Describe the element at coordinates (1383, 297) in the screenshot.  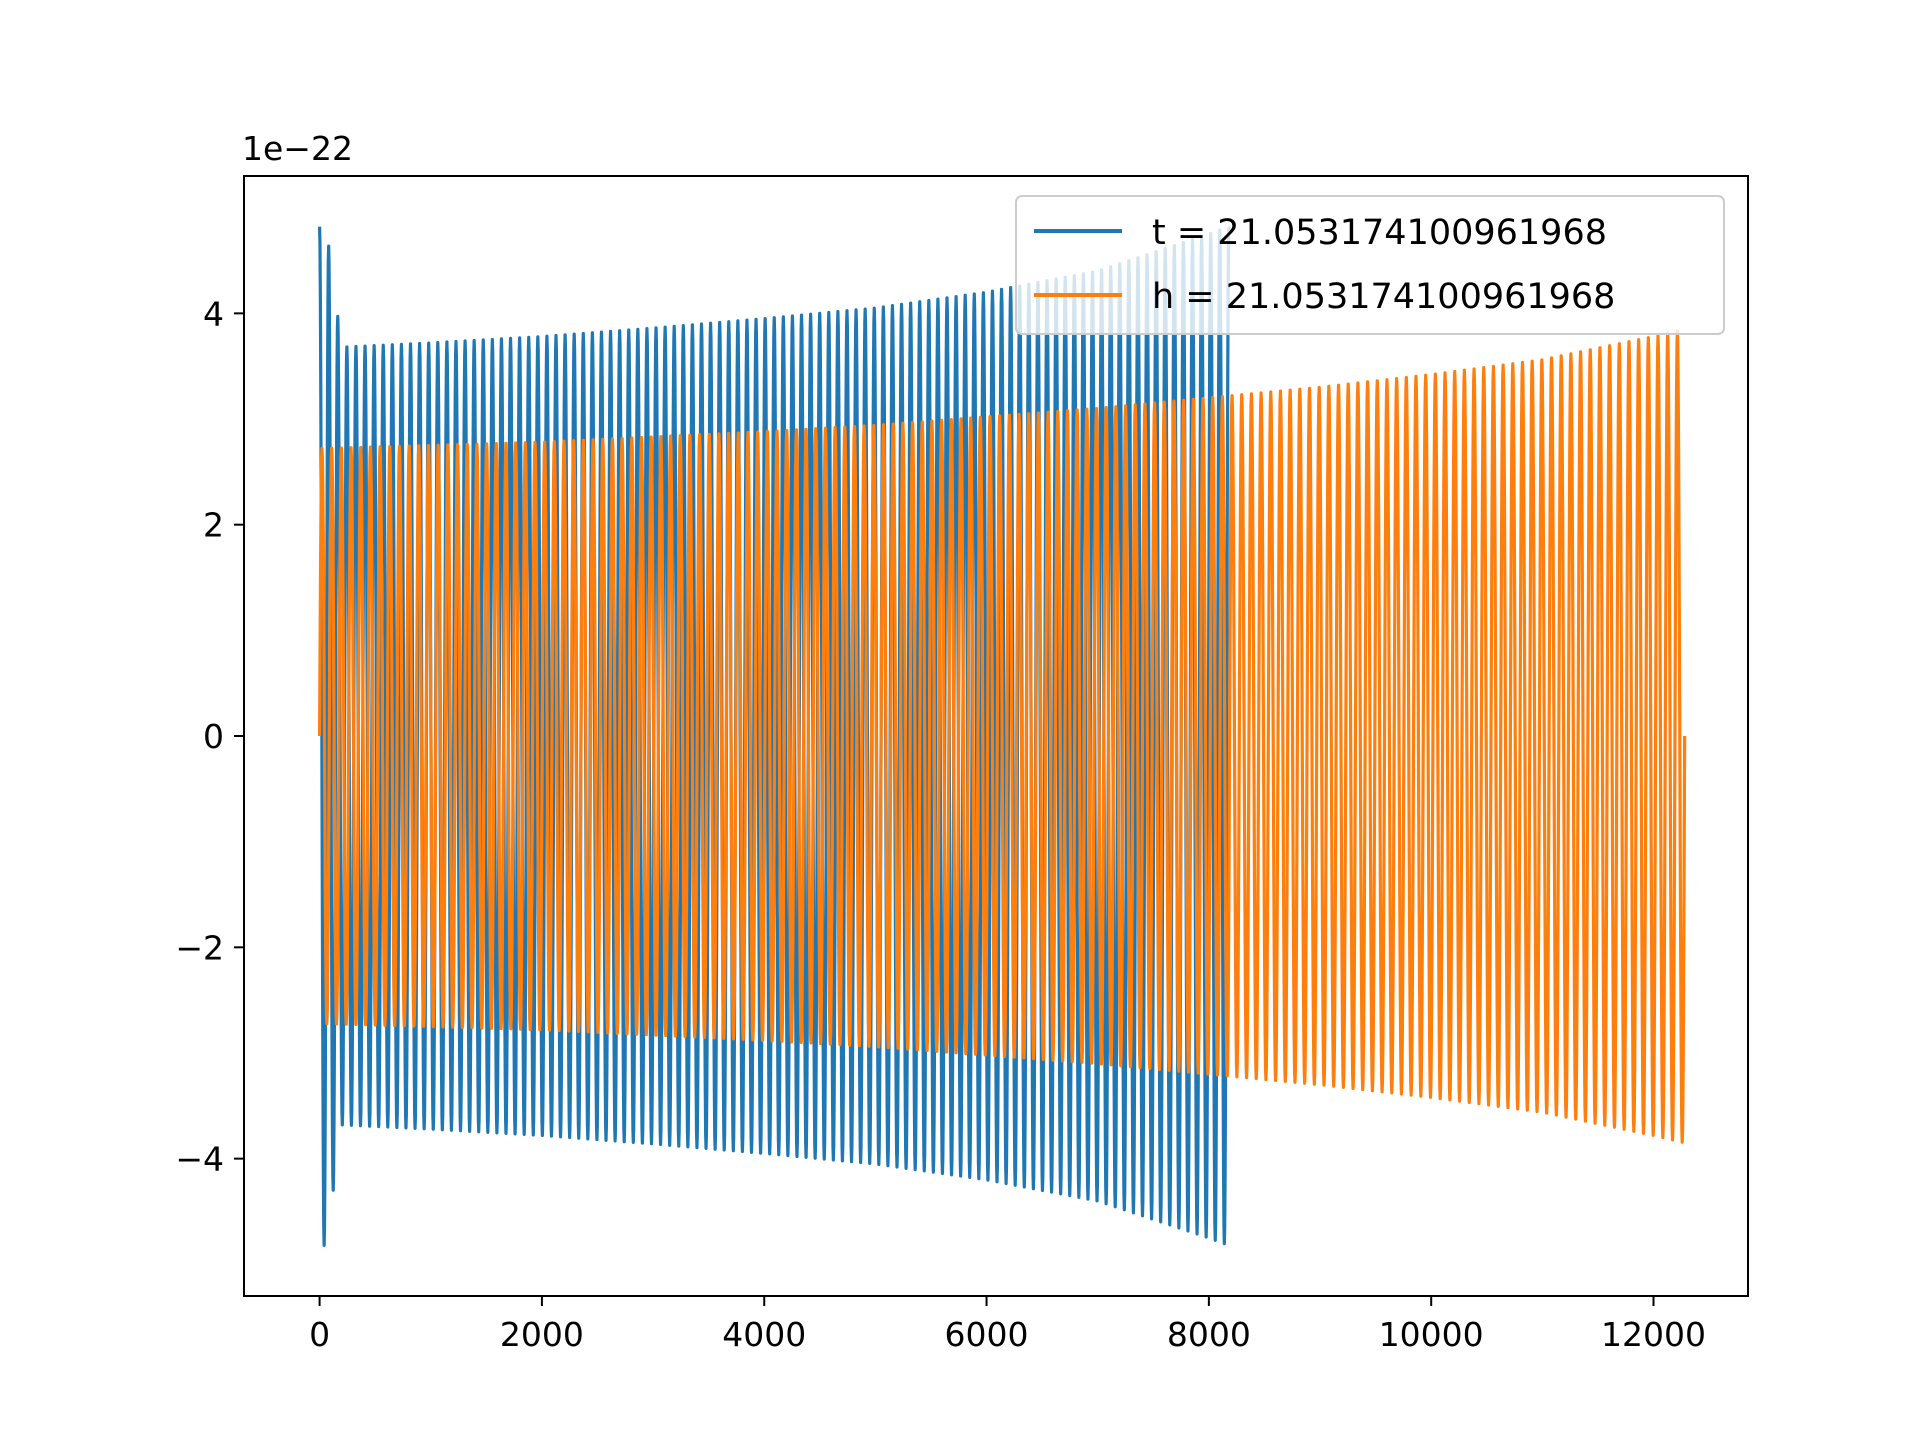
I see `legend-label-h: h = 21.053174100961968` at that location.